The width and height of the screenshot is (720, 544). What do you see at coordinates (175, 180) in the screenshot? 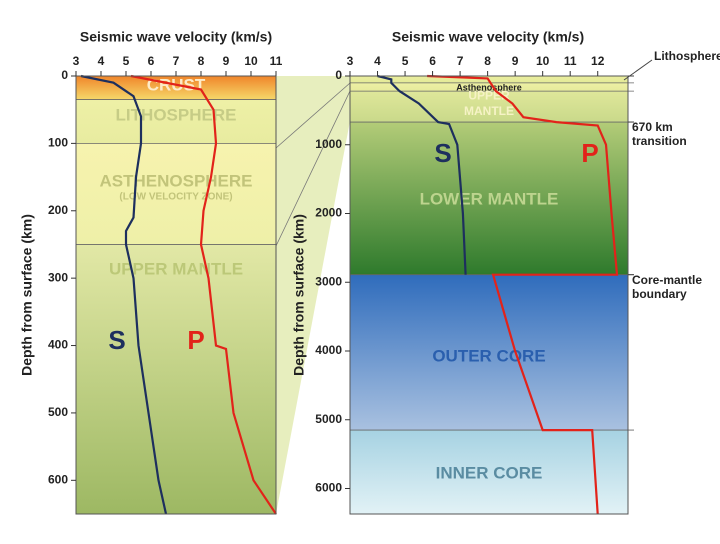
I see `region-label: ASTHENOSPHERE` at bounding box center [175, 180].